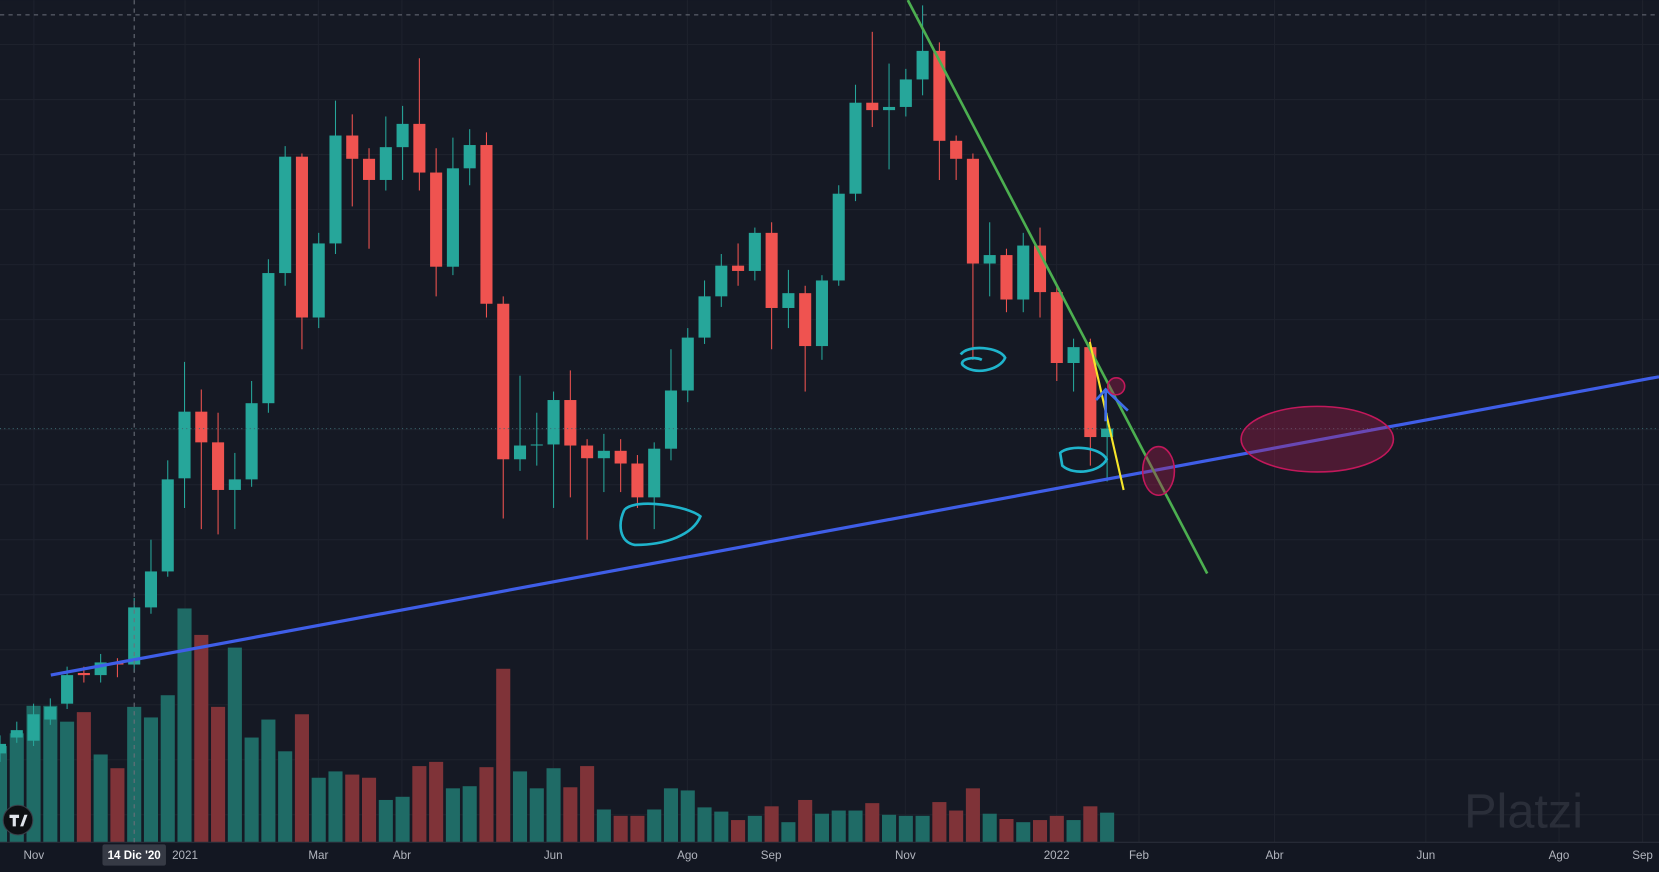 The image size is (1659, 872). I want to click on crosshair-label: 14 Dic '20, so click(134, 855).